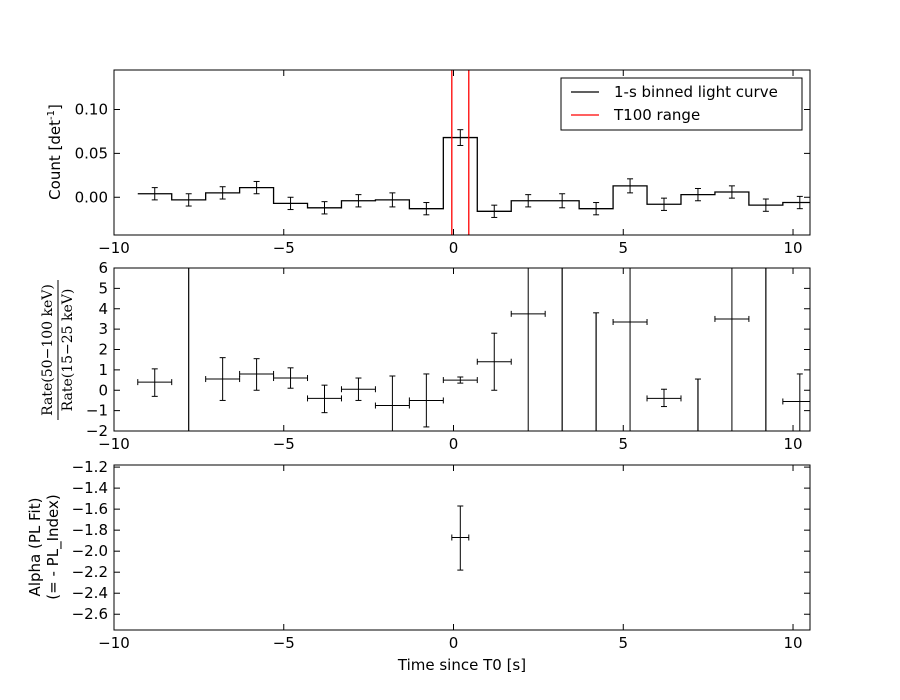 The height and width of the screenshot is (700, 900). What do you see at coordinates (55, 152) in the screenshot?
I see `light-curve-ylabel: Count [det-1]` at bounding box center [55, 152].